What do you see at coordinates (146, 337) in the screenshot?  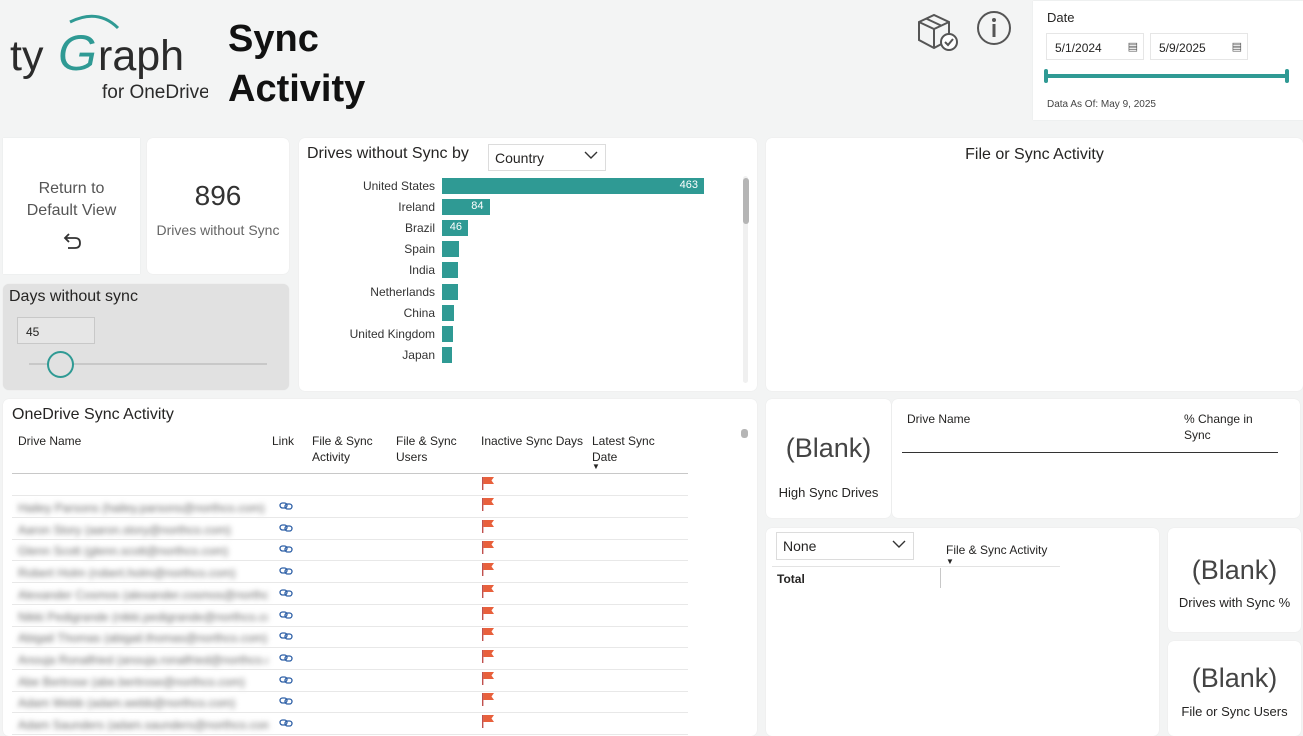 I see `days-without-sync-slicer: Days without sync 45` at bounding box center [146, 337].